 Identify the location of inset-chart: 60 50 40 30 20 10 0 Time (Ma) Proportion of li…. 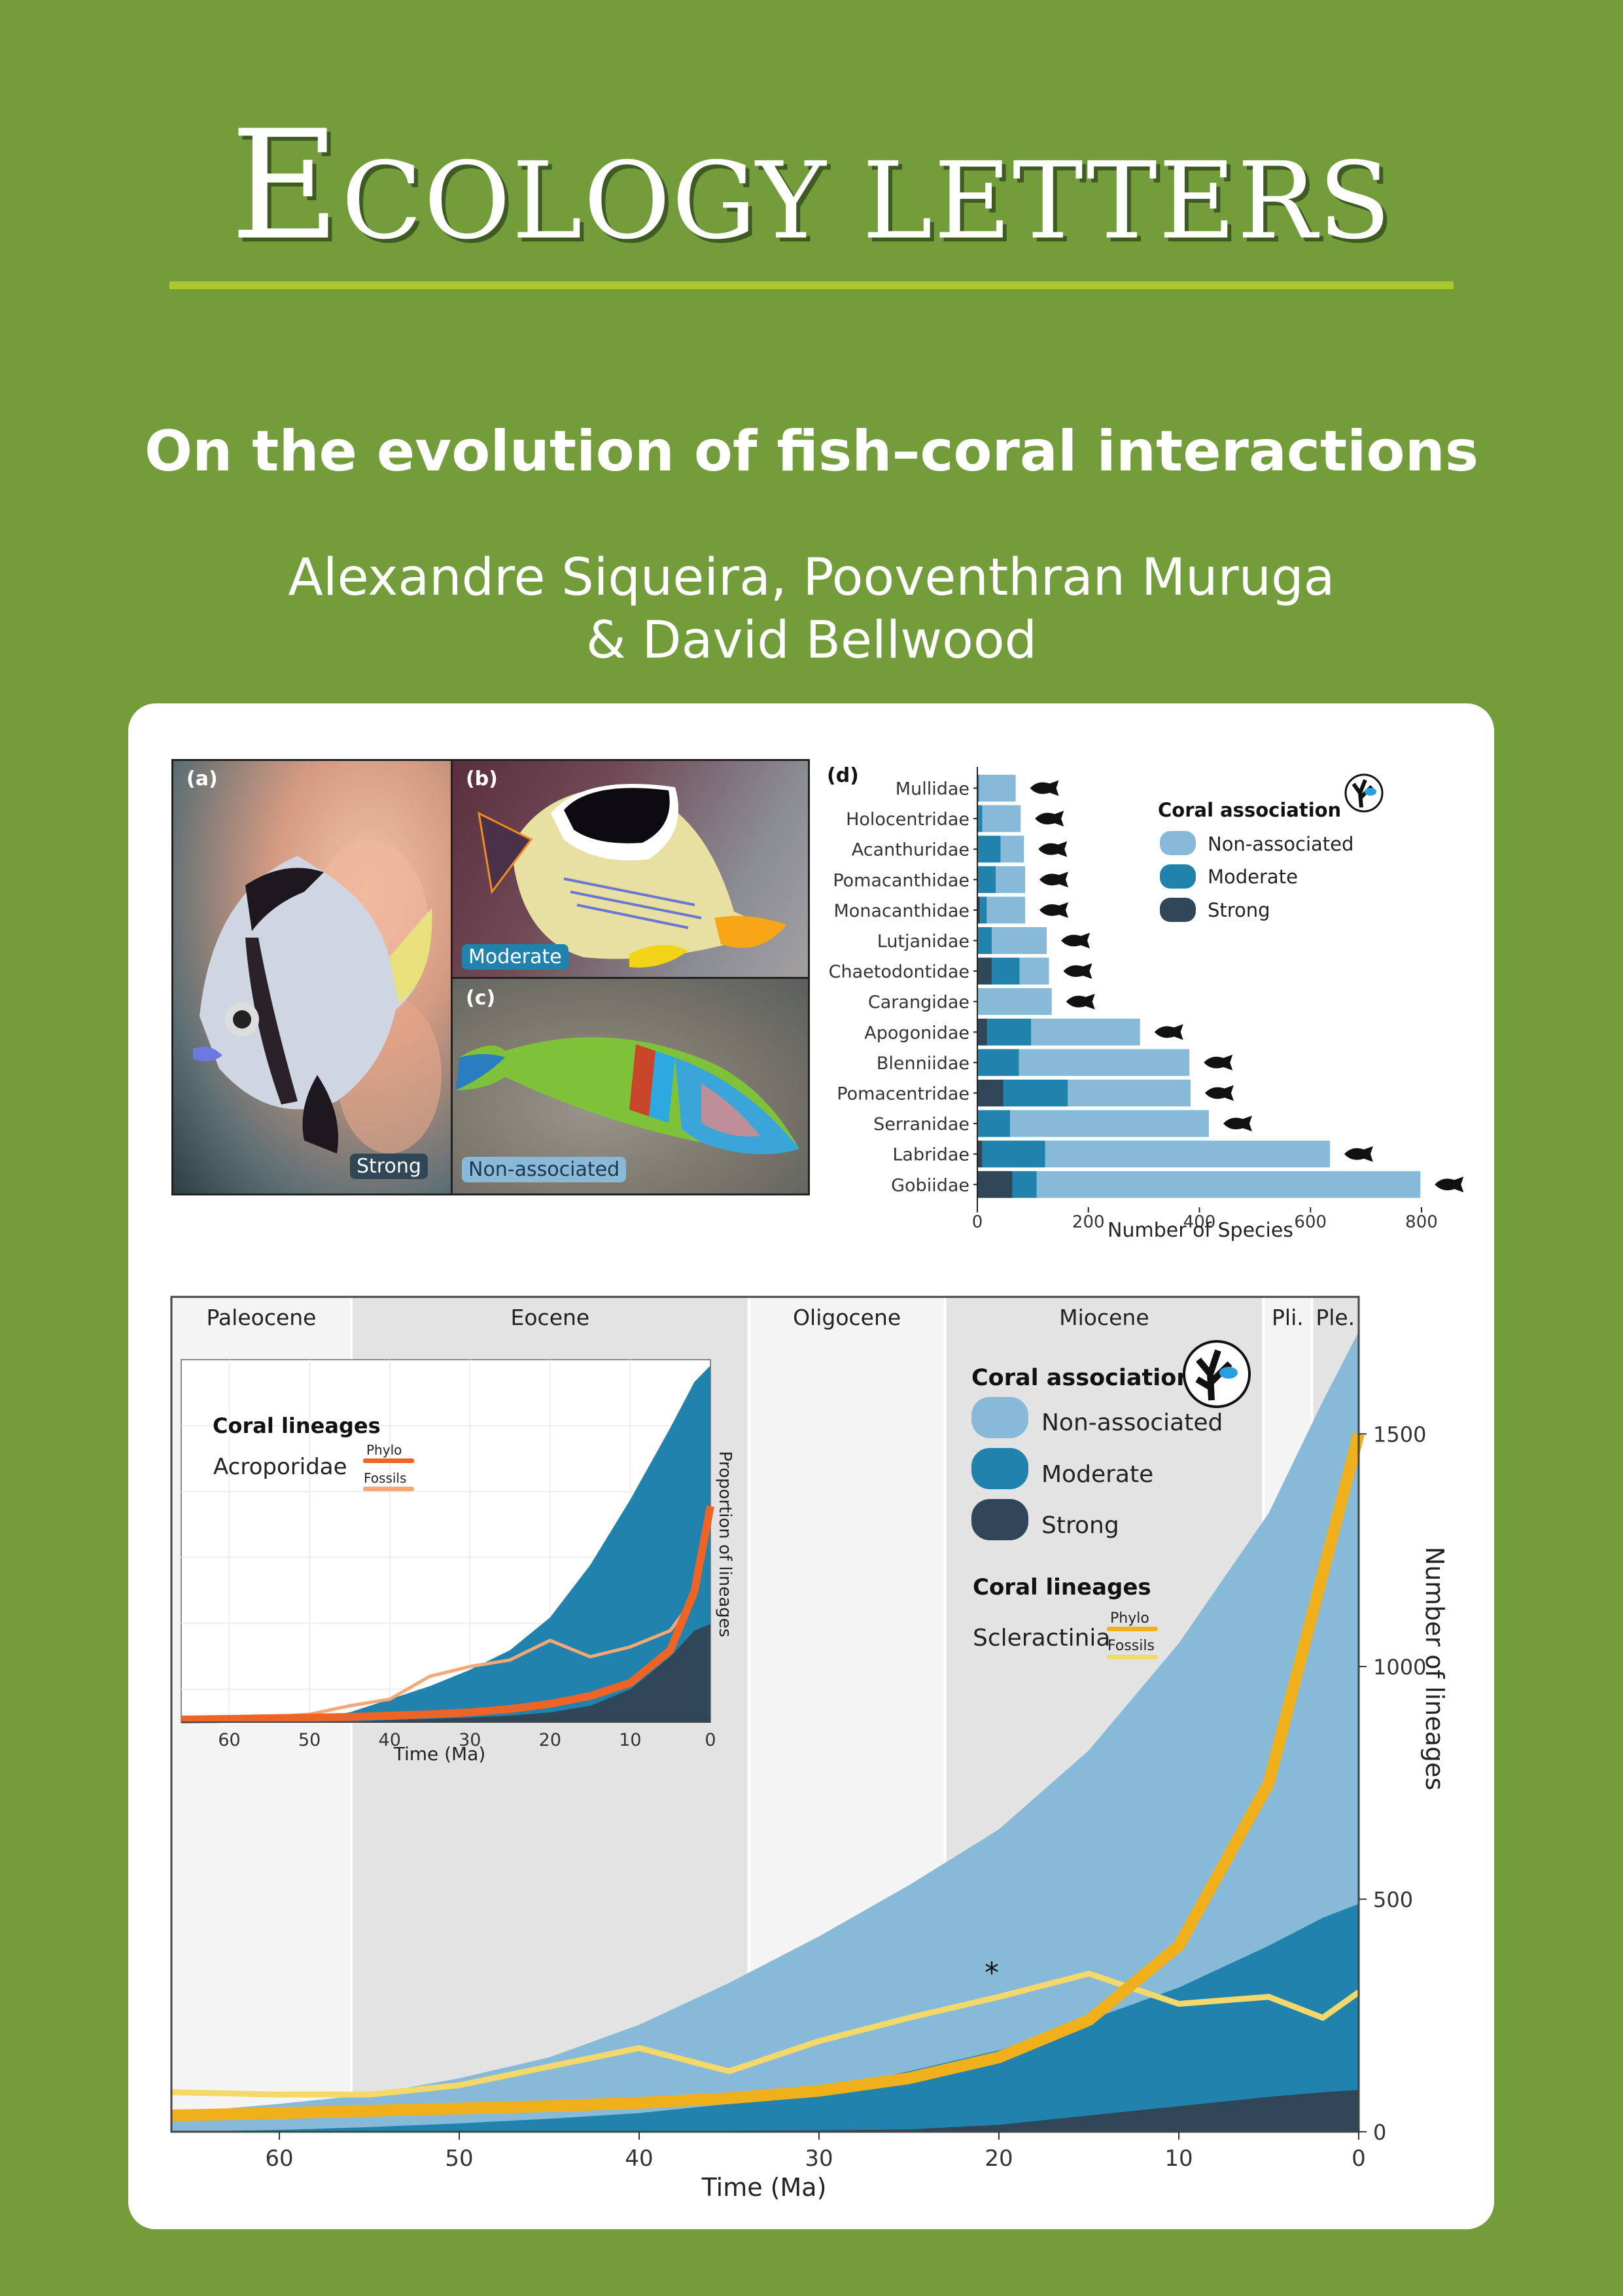
(458, 1562).